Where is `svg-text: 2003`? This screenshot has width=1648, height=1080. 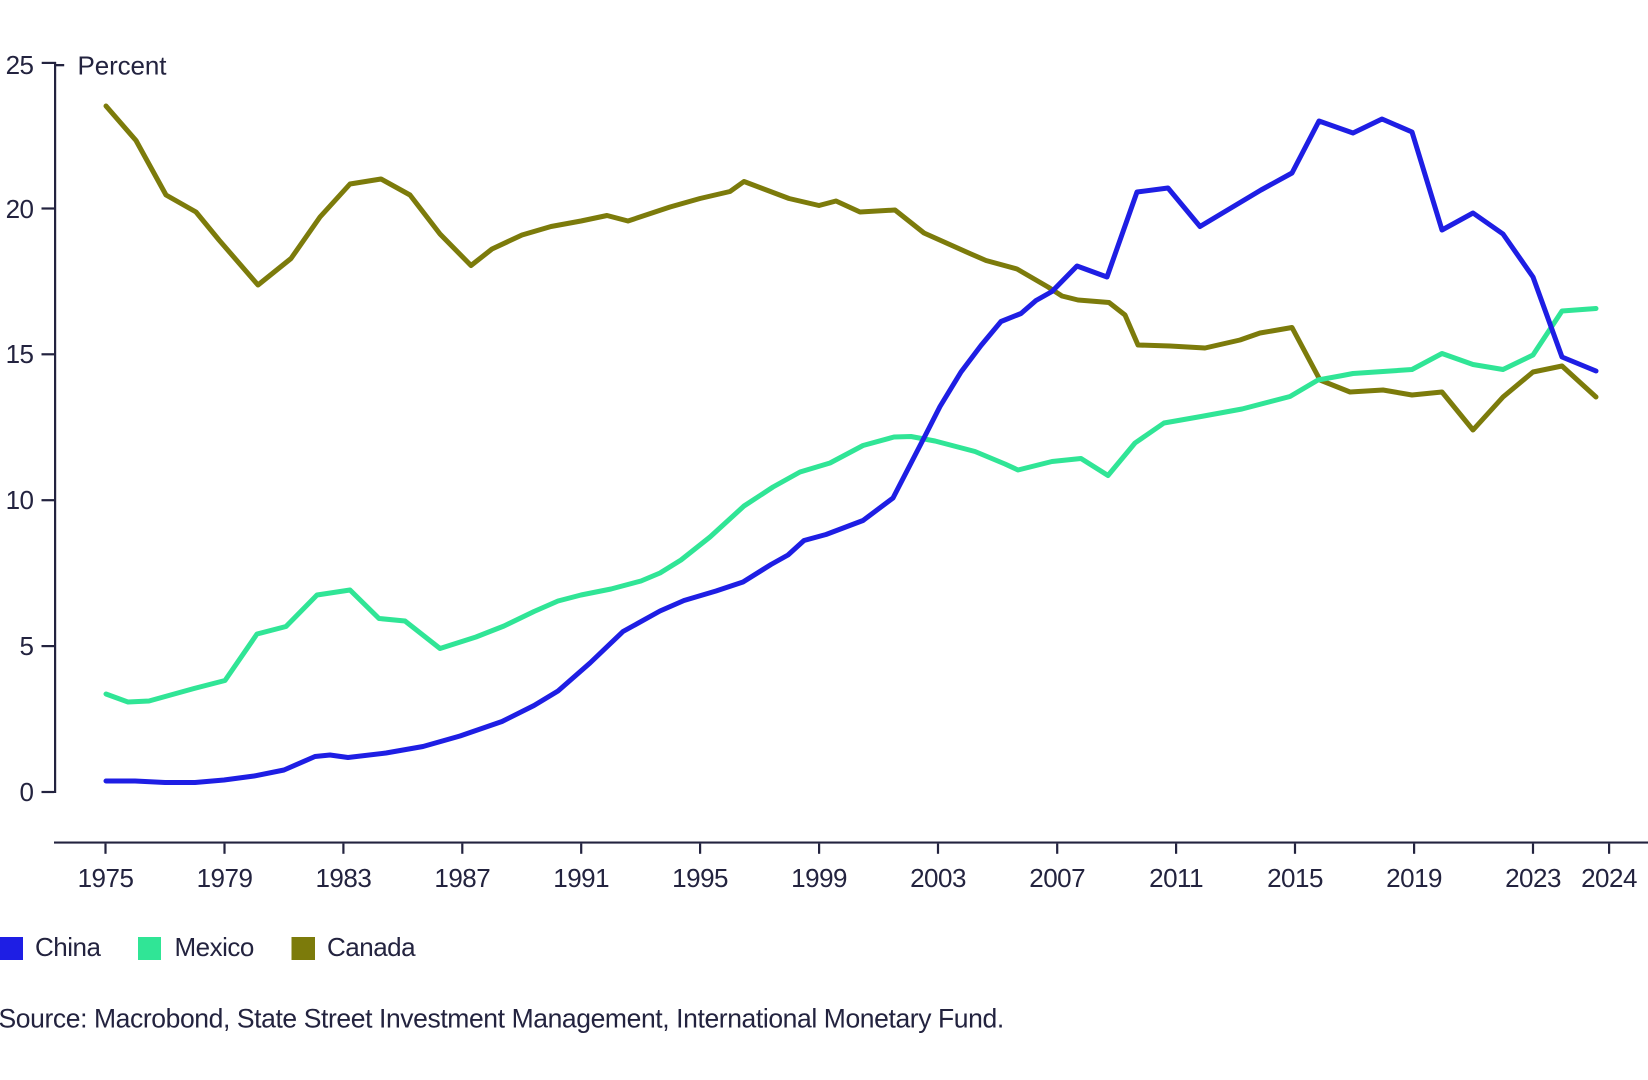 svg-text: 2003 is located at coordinates (938, 878).